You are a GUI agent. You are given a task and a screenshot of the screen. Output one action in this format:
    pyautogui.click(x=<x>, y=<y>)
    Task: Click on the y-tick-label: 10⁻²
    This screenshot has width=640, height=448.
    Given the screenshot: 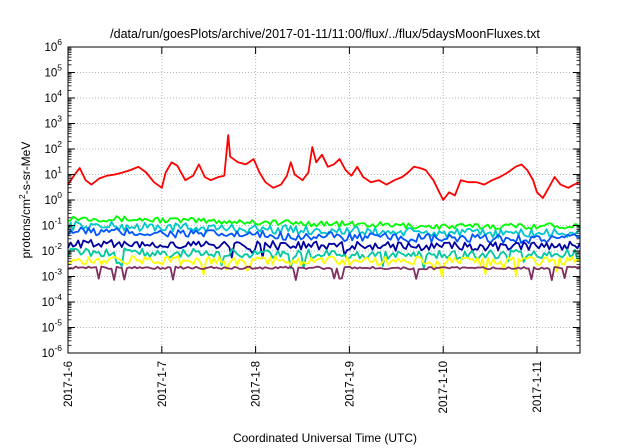 What is the action you would take?
    pyautogui.click(x=52, y=249)
    